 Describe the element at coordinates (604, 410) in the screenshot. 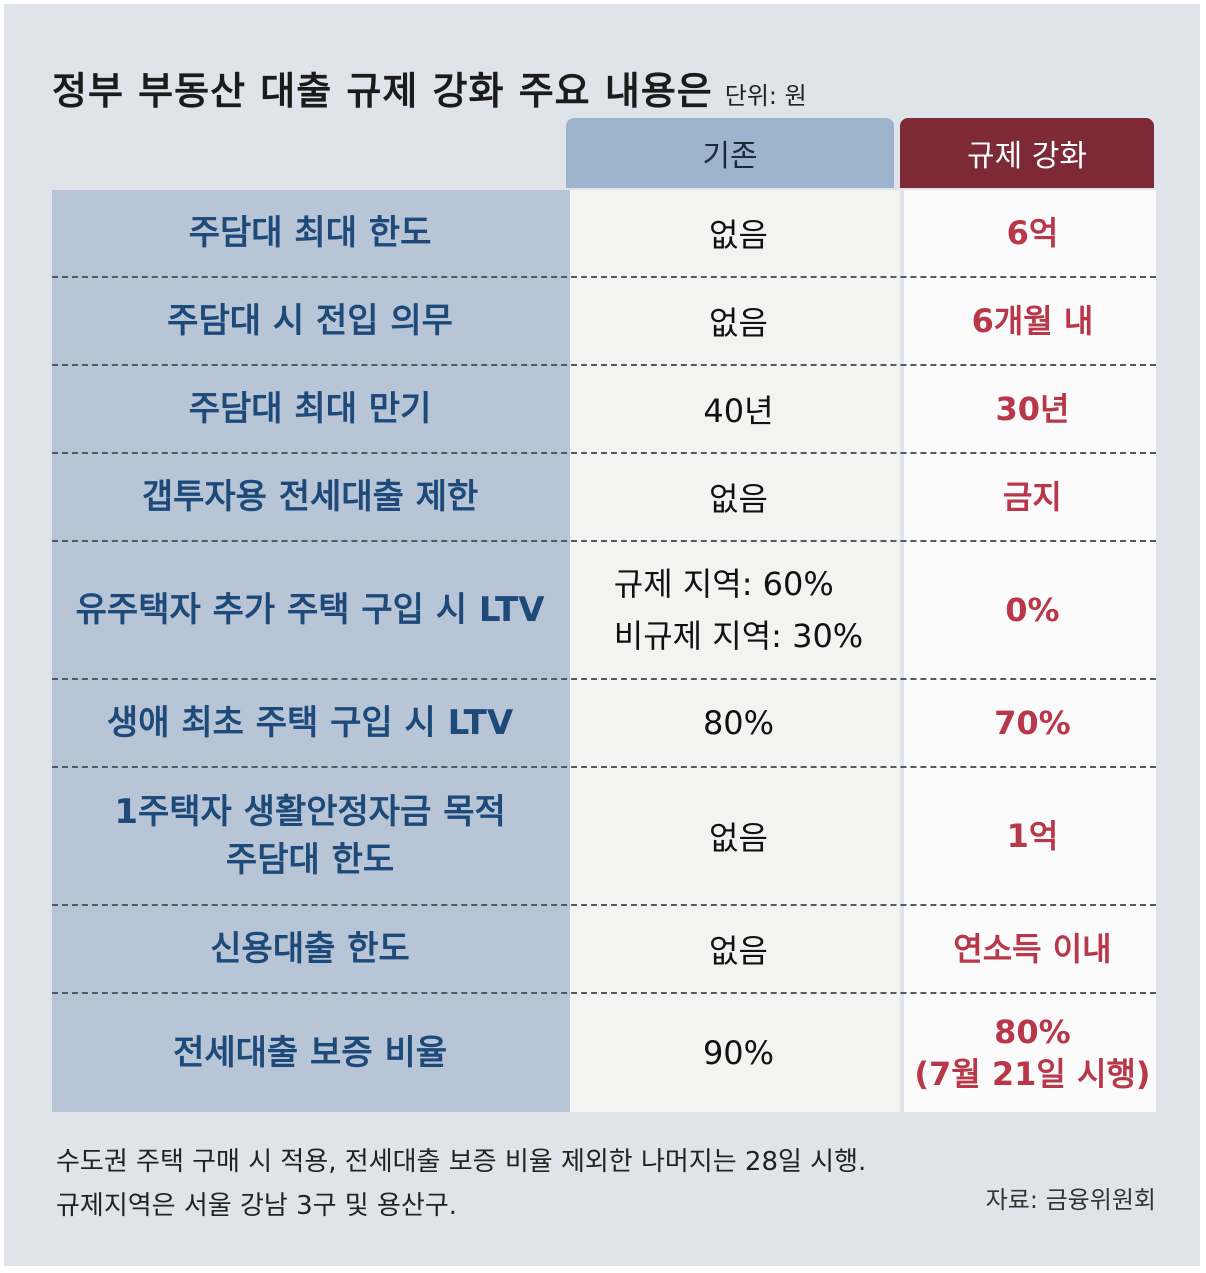

I see `table-row: 주담대 최대 만기 40년 30년` at that location.